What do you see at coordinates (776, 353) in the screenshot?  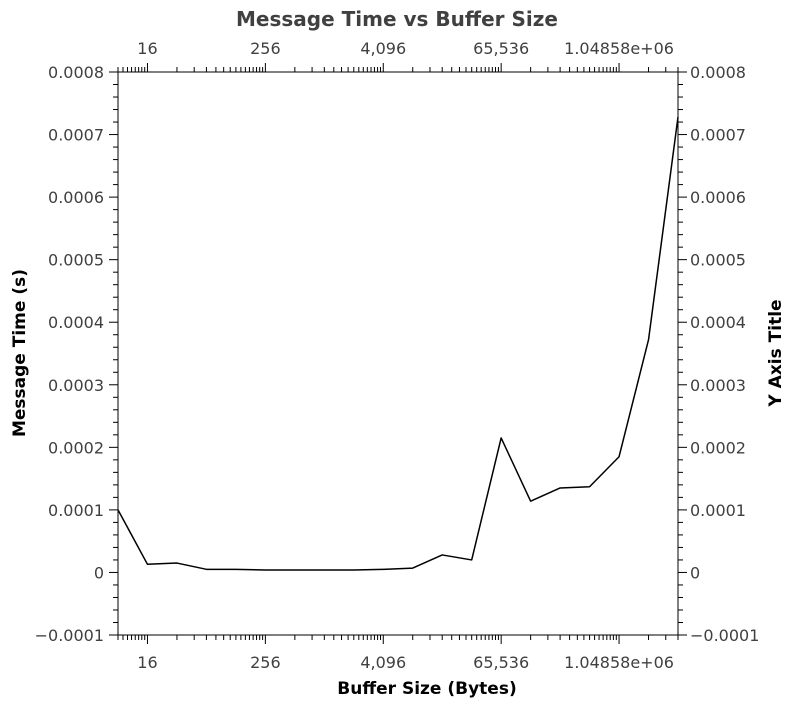 I see `y2-axis-title: Y Axis Title` at bounding box center [776, 353].